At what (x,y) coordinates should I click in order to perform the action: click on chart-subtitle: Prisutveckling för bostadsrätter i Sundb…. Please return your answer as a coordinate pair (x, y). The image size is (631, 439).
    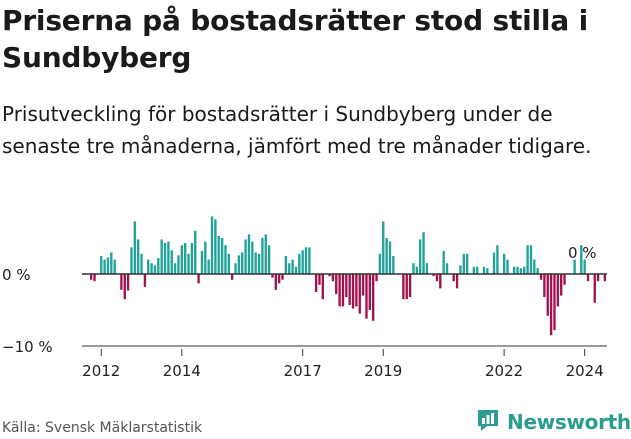
    Looking at the image, I should click on (297, 130).